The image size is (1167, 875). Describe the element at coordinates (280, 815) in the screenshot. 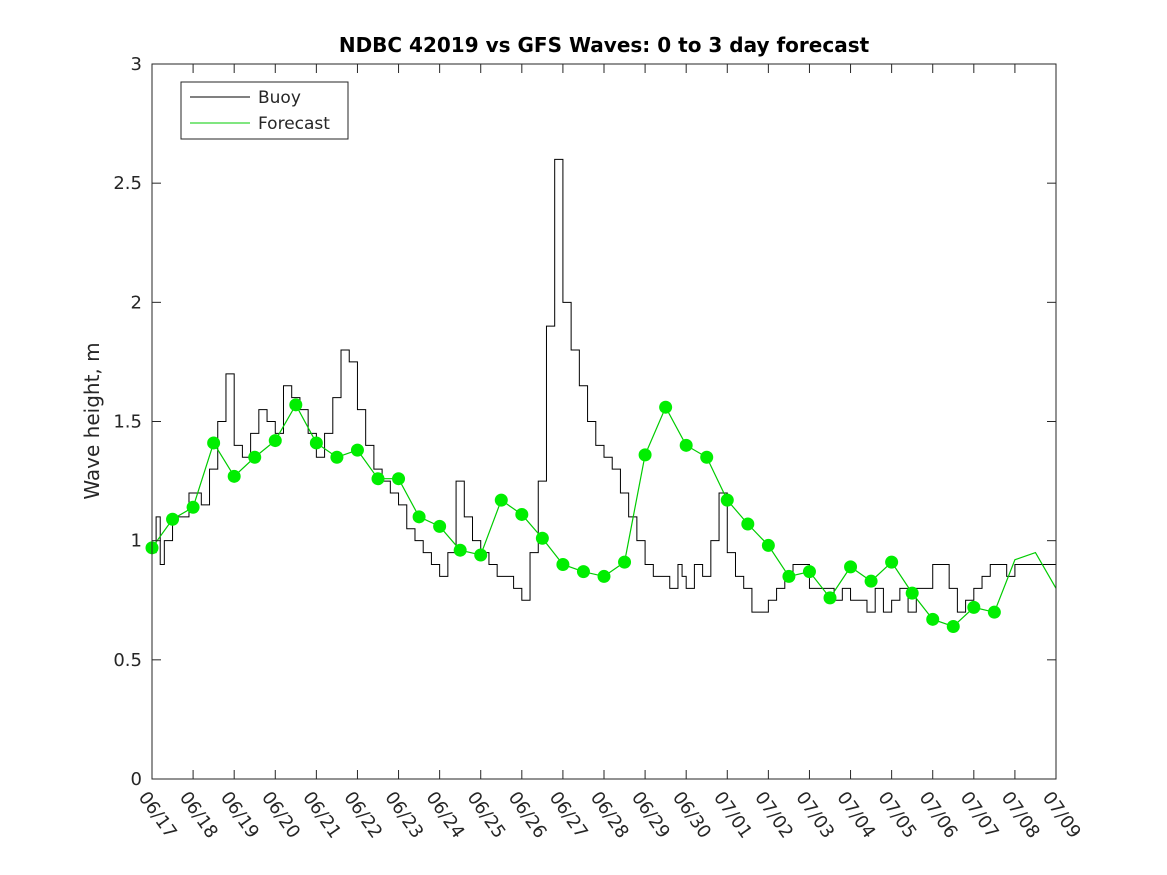

I see `x-tick-label: 06/20` at that location.